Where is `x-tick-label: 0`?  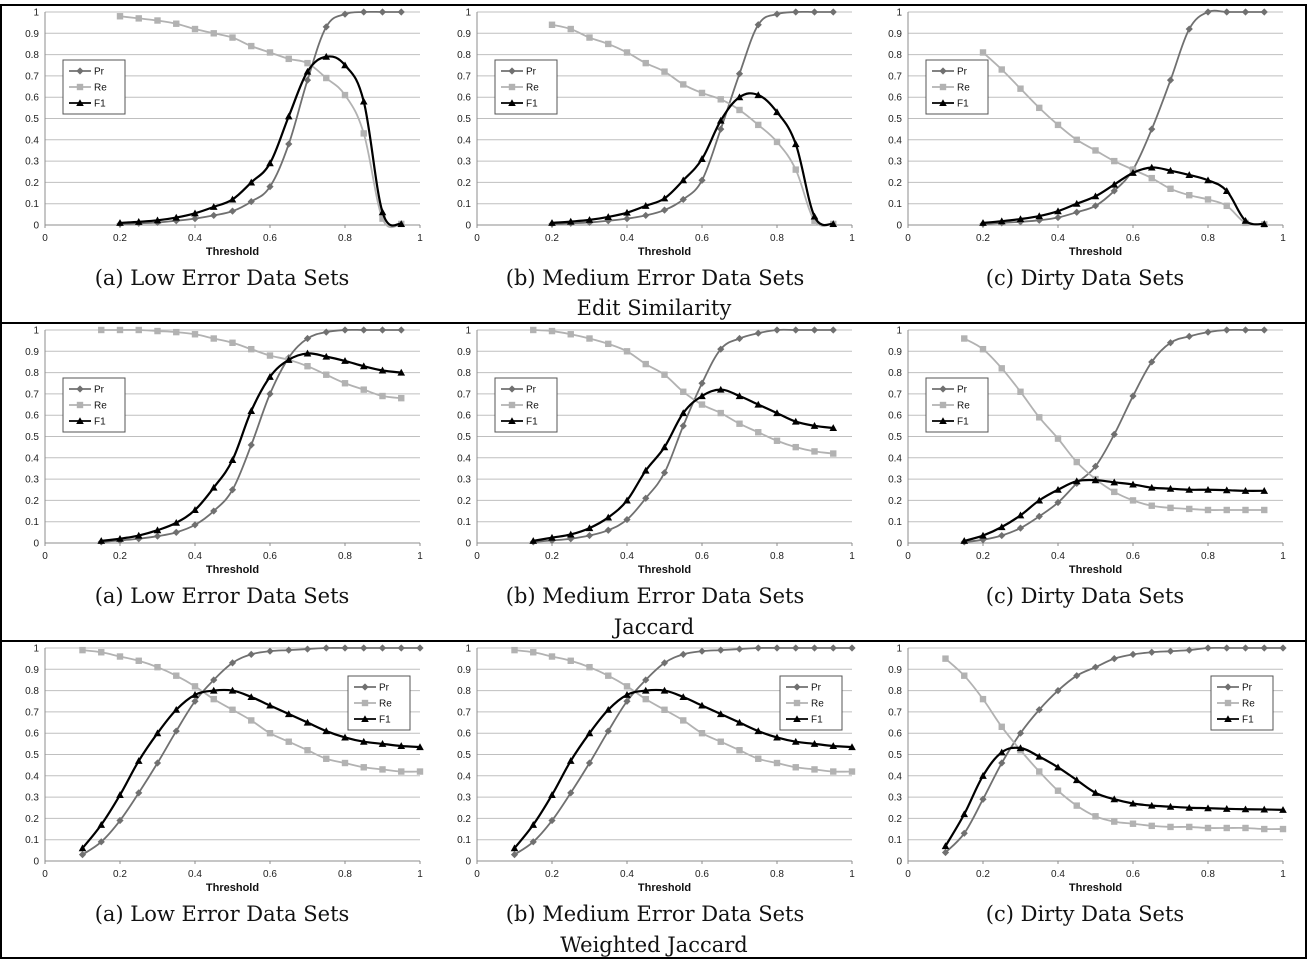
x-tick-label: 0 is located at coordinates (477, 556).